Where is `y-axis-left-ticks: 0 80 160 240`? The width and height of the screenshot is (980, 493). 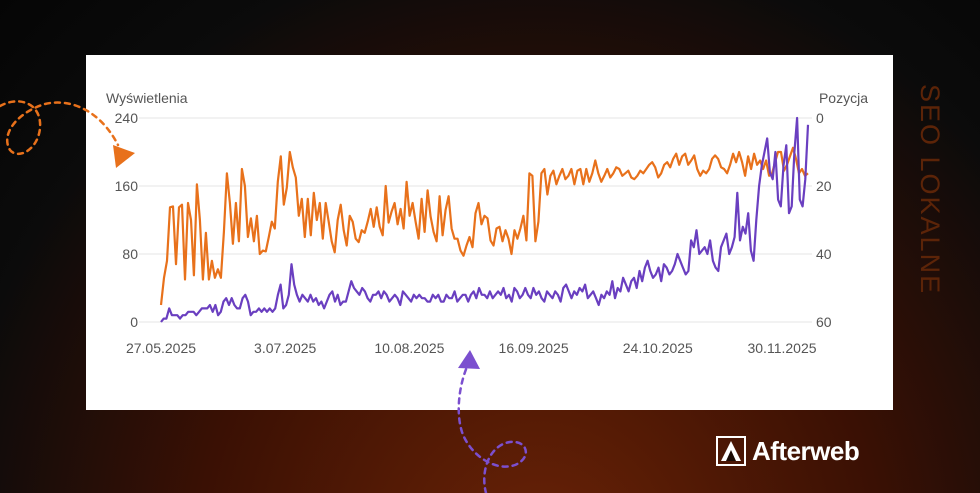 y-axis-left-ticks: 0 80 160 240 is located at coordinates (127, 220).